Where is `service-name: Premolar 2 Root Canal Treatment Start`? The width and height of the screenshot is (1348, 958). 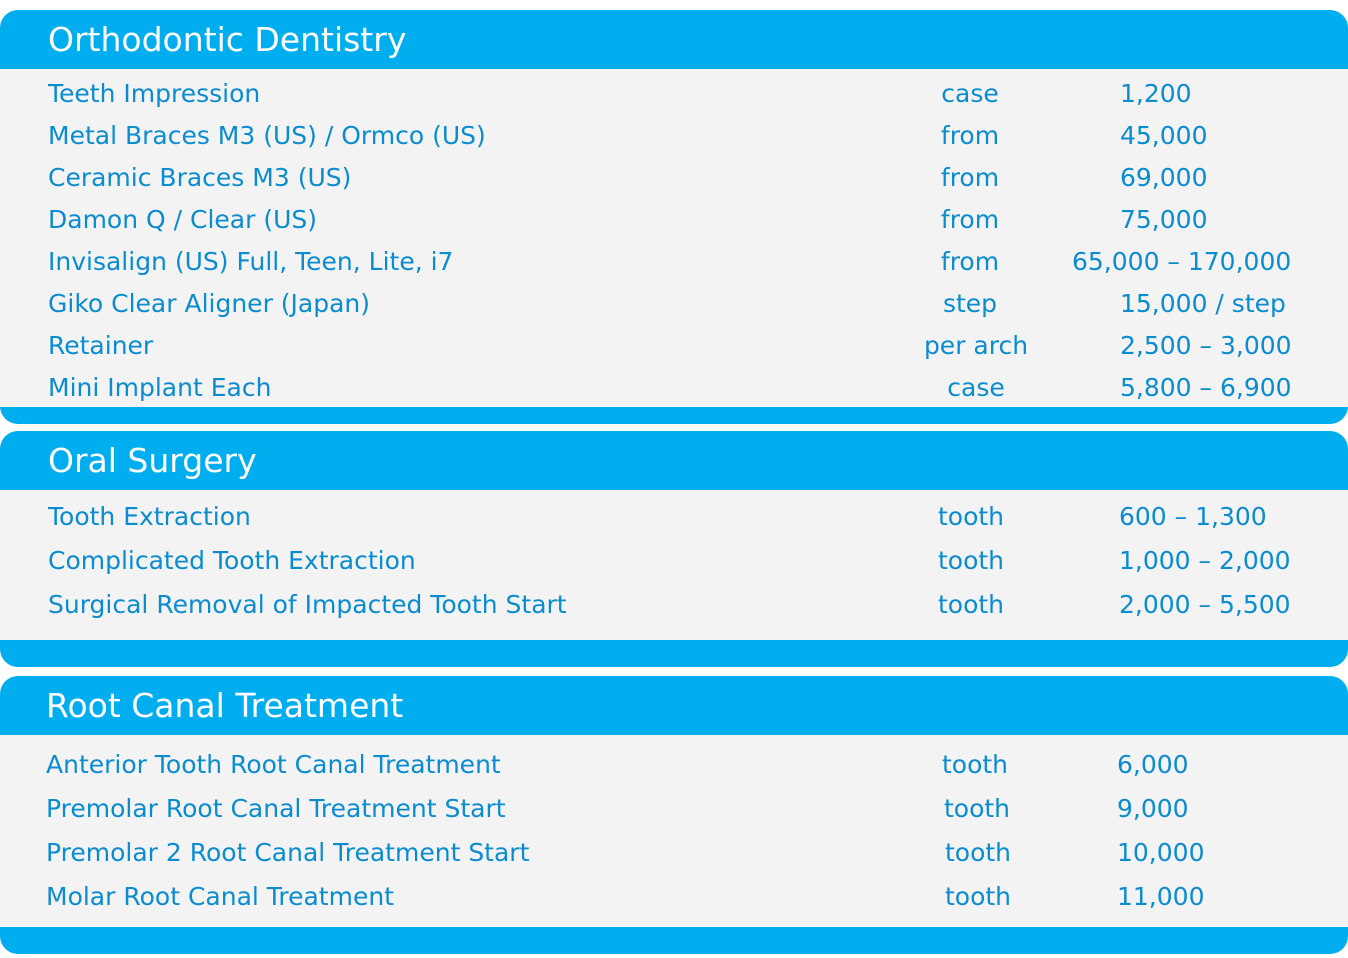
service-name: Premolar 2 Root Canal Treatment Start is located at coordinates (288, 852).